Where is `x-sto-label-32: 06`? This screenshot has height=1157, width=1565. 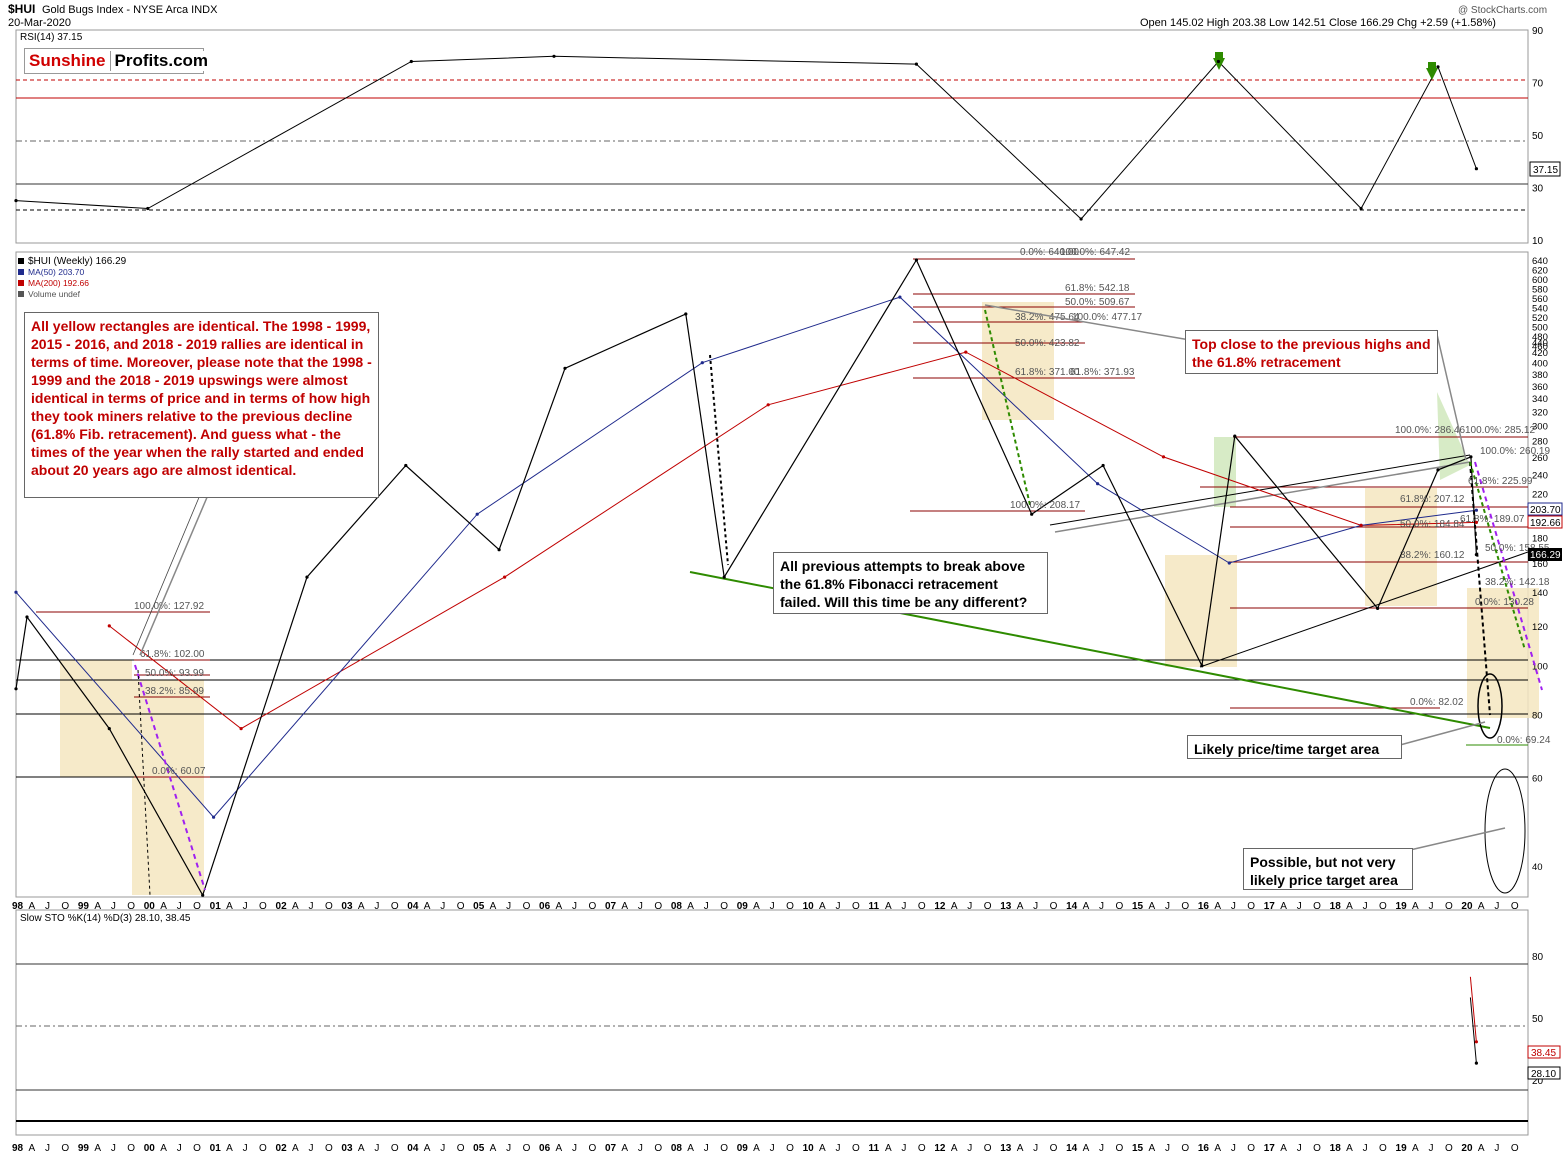
x-sto-label-32: 06 is located at coordinates (545, 1148).